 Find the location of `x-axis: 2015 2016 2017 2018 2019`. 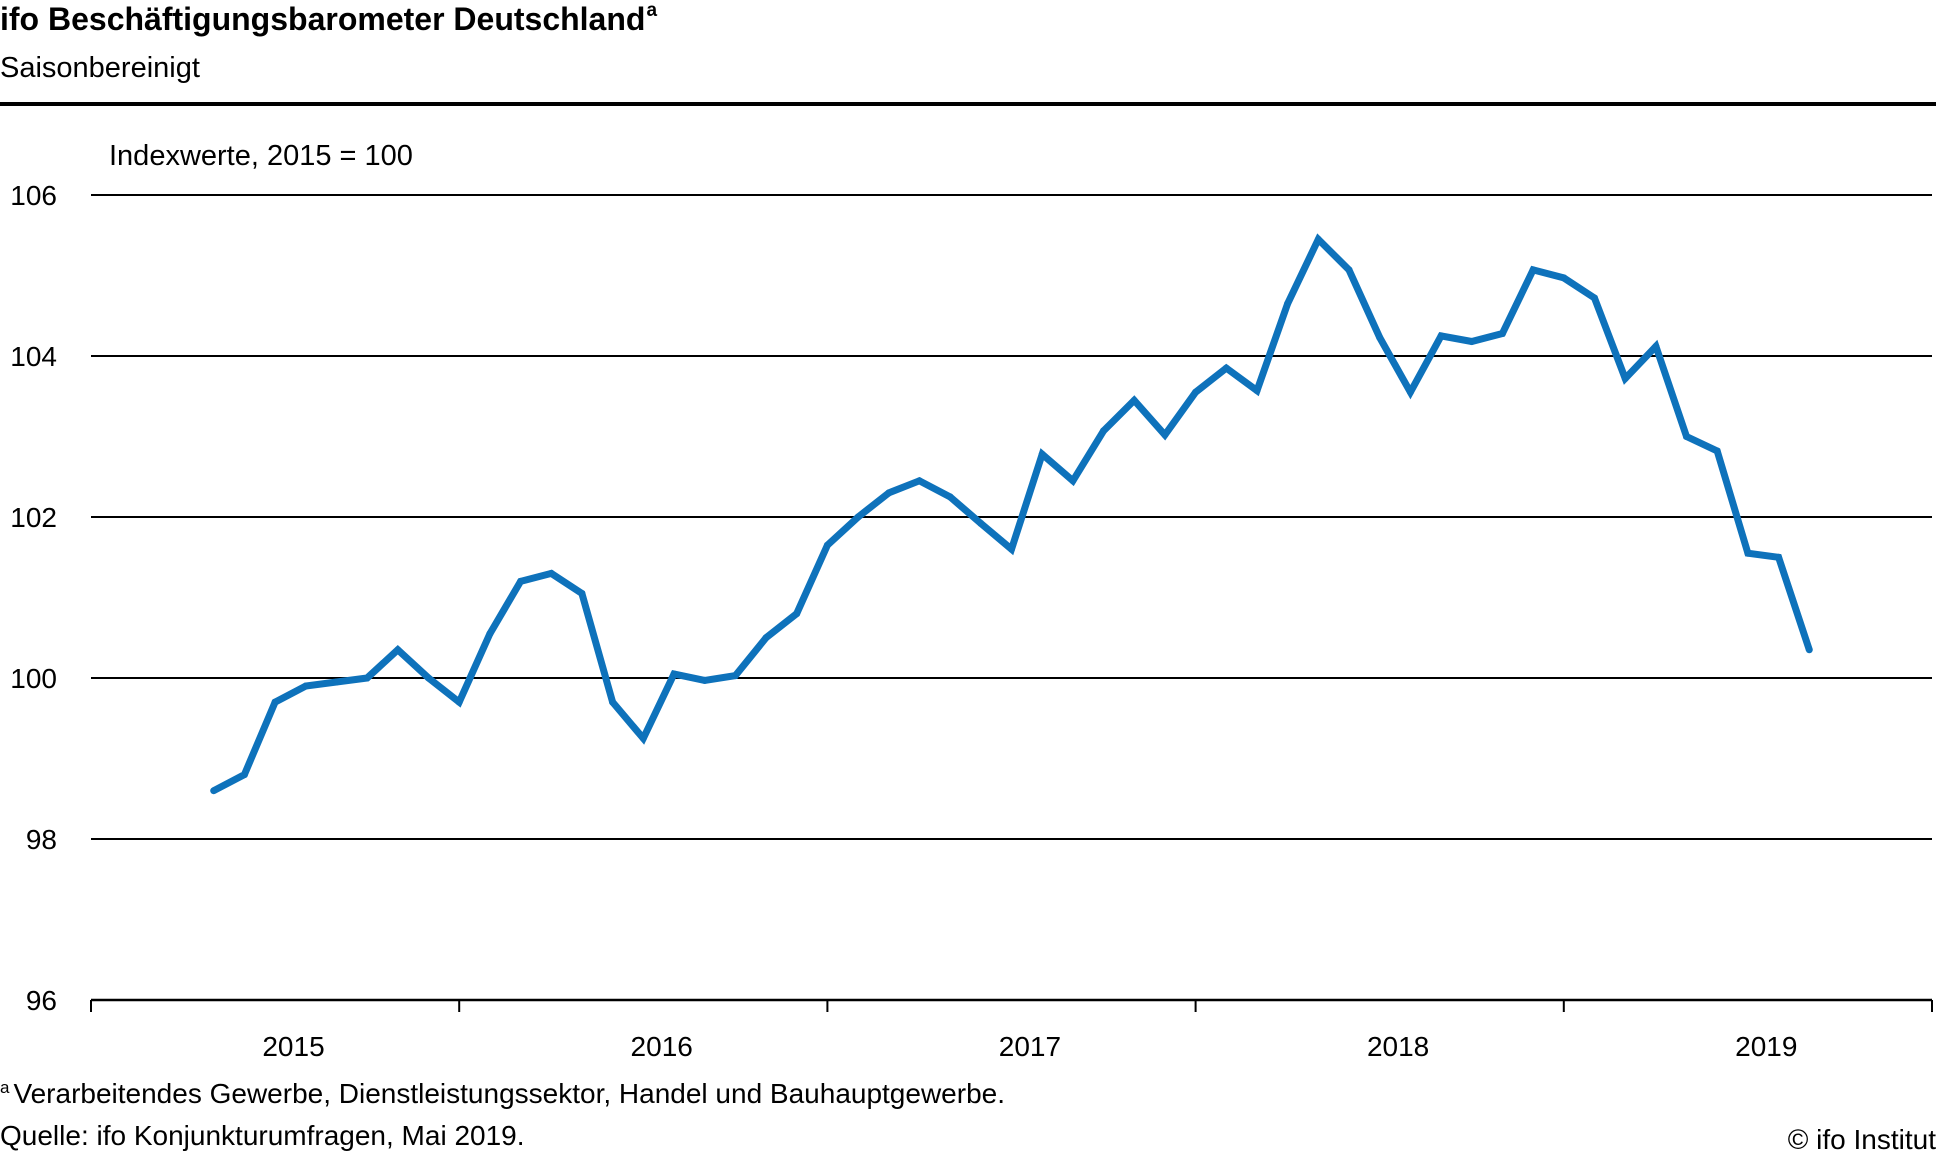

x-axis: 2015 2016 2017 2018 2019 is located at coordinates (1011, 1031).